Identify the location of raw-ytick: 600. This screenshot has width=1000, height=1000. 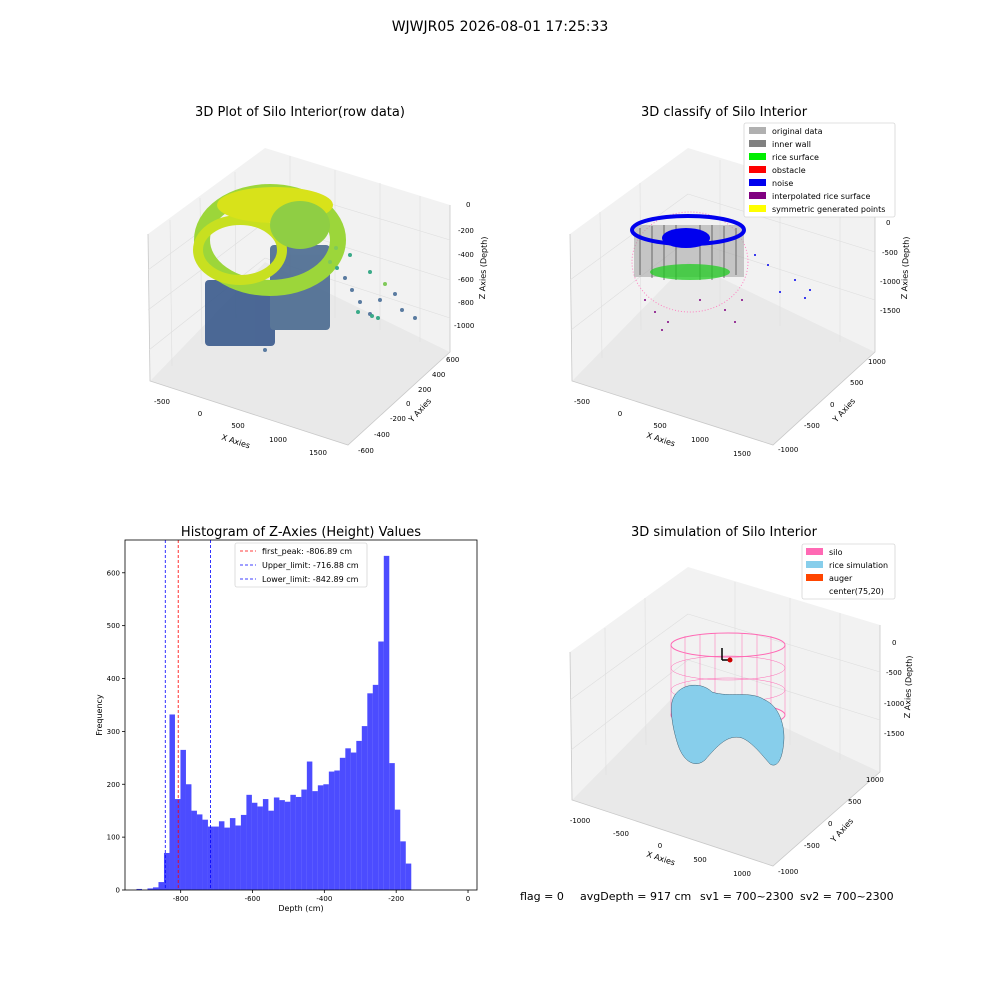
(452, 360).